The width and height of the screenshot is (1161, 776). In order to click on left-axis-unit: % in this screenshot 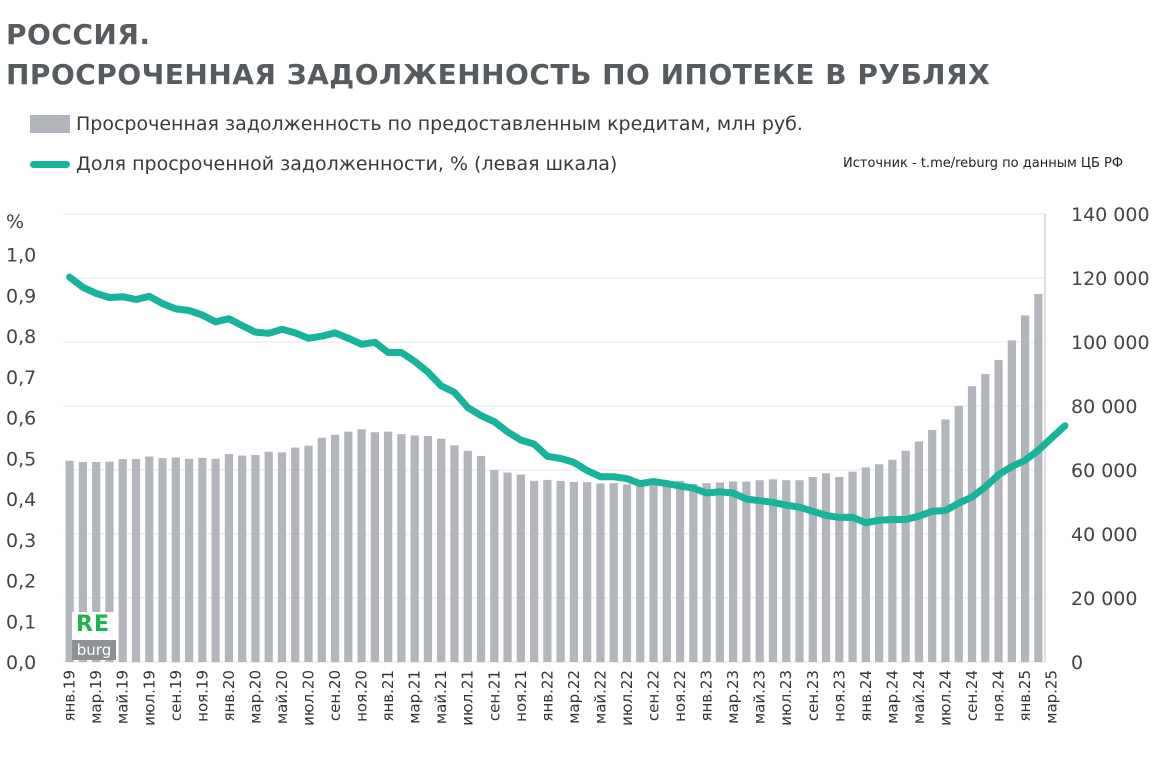, I will do `click(15, 222)`.